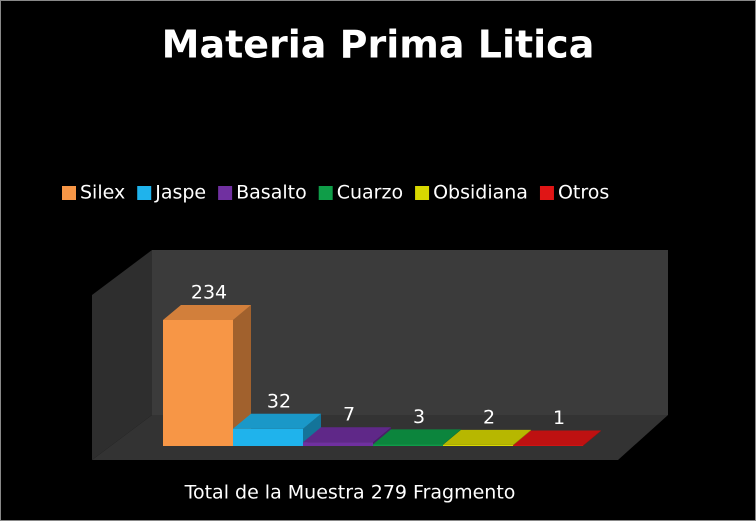 The width and height of the screenshot is (756, 521). I want to click on legend-label: Obsidiana, so click(480, 193).